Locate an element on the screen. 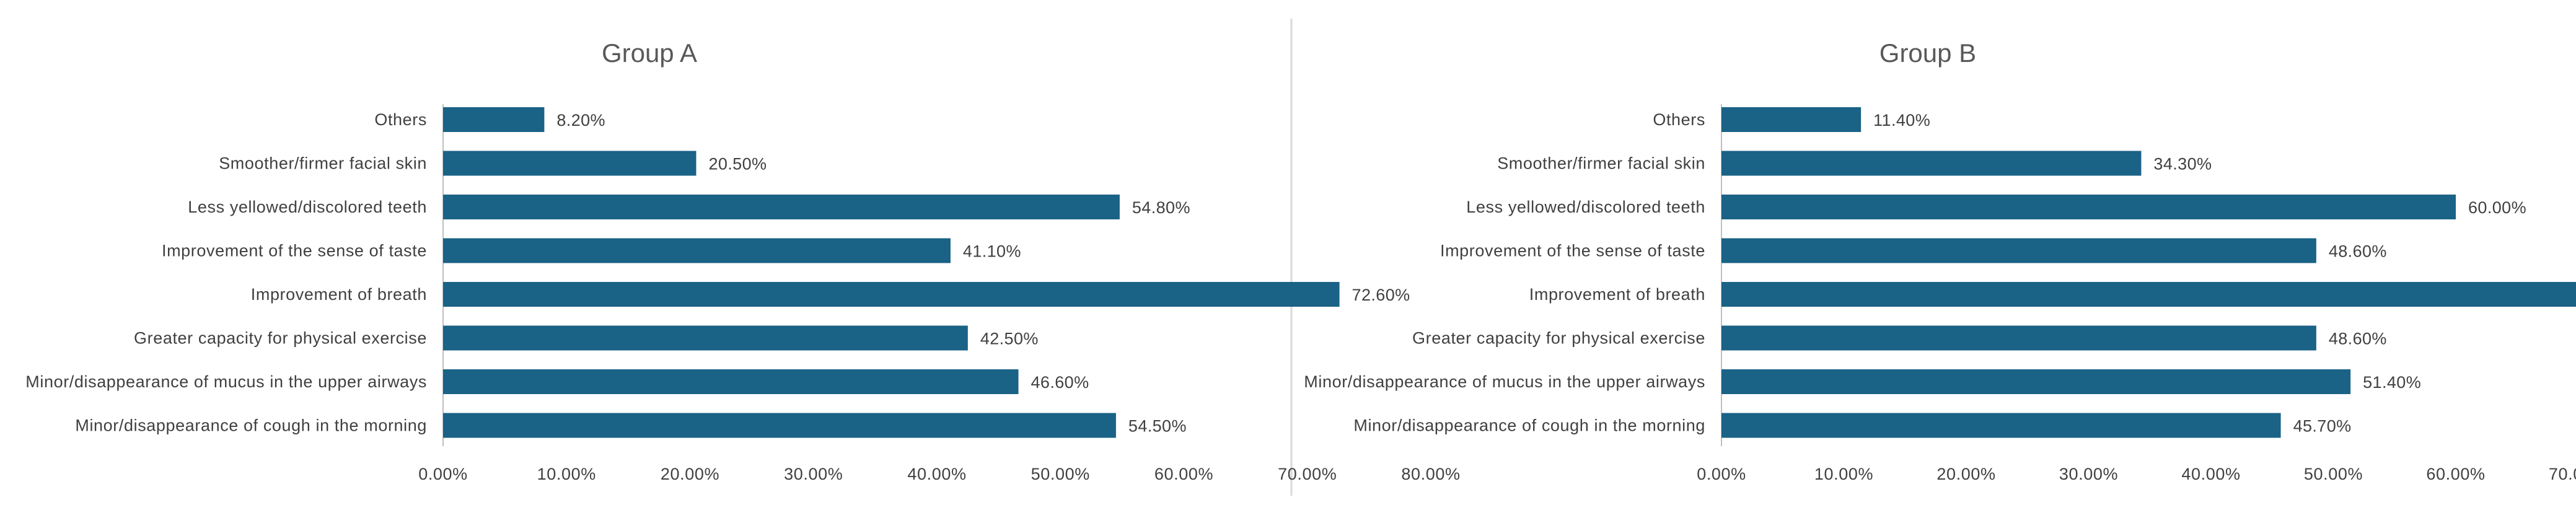 This screenshot has width=2576, height=523. data-label-greater-capacity-for-physical-exercise: 42.50% is located at coordinates (1010, 339).